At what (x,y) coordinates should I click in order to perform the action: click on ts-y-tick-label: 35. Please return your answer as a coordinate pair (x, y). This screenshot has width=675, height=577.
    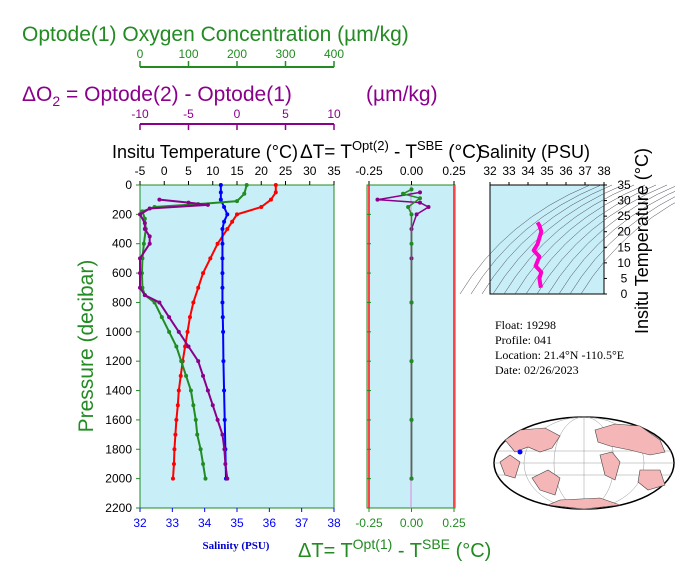
    Looking at the image, I should click on (624, 185).